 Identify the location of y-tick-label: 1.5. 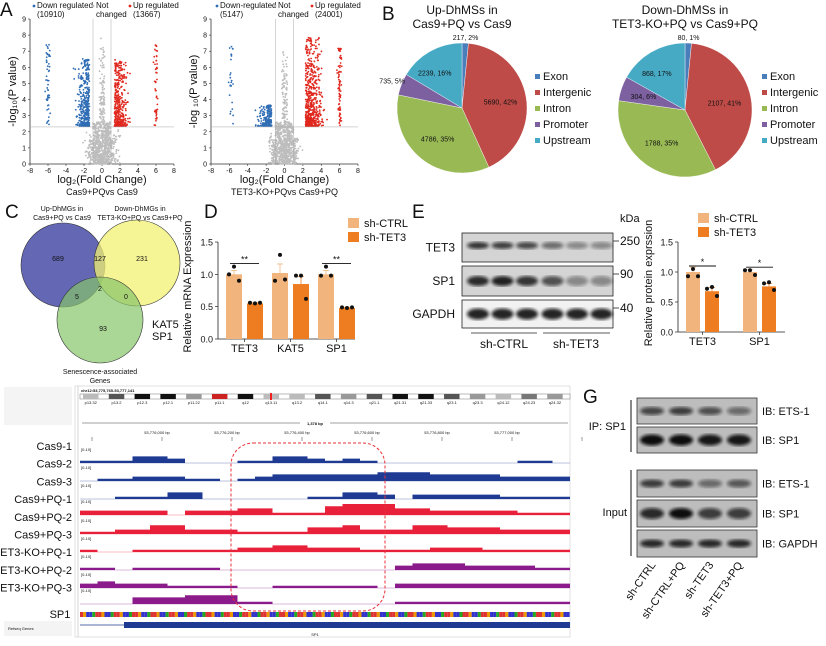
(666, 243).